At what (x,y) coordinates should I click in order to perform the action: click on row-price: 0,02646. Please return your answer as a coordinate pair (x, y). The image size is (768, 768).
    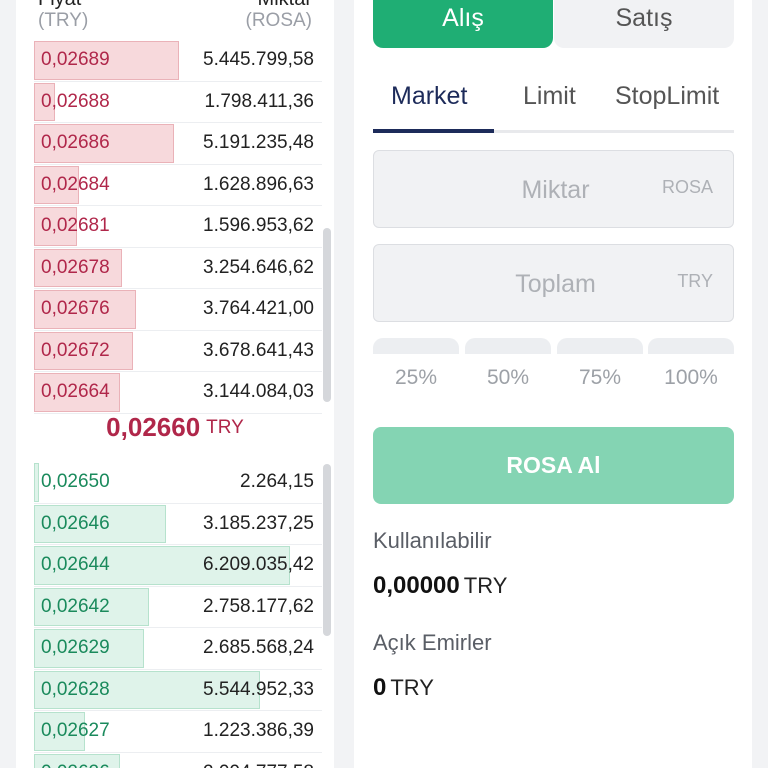
    Looking at the image, I should click on (75, 523).